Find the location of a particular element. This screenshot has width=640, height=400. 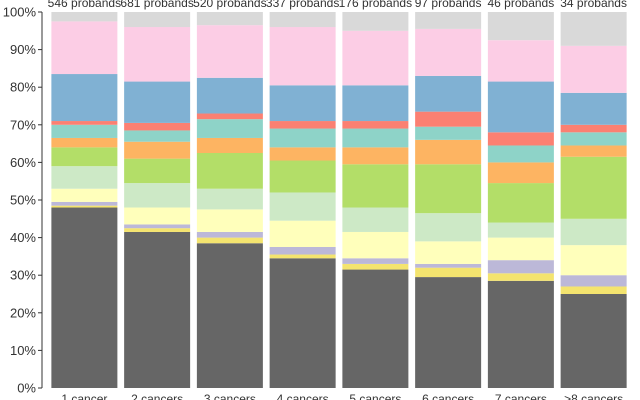

x-tick-label: 5 cancers is located at coordinates (375, 396).